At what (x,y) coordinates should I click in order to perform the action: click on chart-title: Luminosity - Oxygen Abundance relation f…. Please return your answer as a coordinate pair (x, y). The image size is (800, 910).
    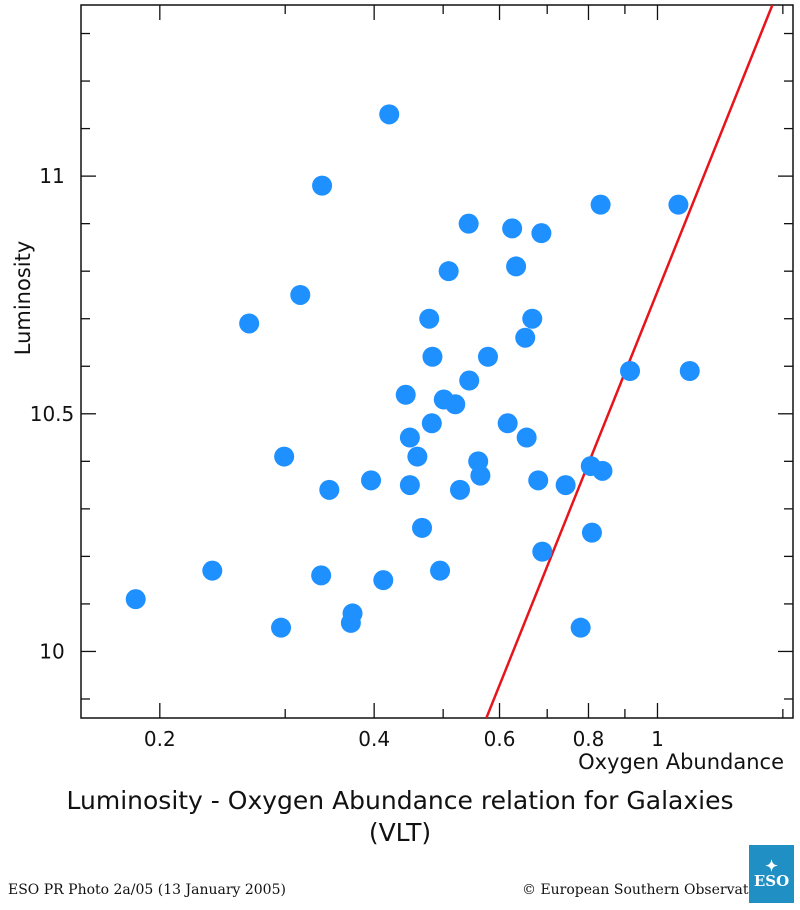
    Looking at the image, I should click on (400, 800).